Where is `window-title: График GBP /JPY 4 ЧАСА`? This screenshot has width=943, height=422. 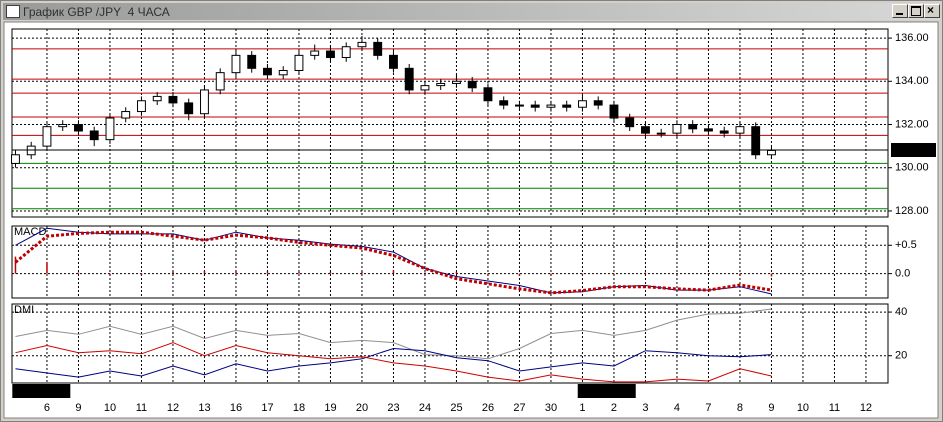 window-title: График GBP /JPY 4 ЧАСА is located at coordinates (96, 12).